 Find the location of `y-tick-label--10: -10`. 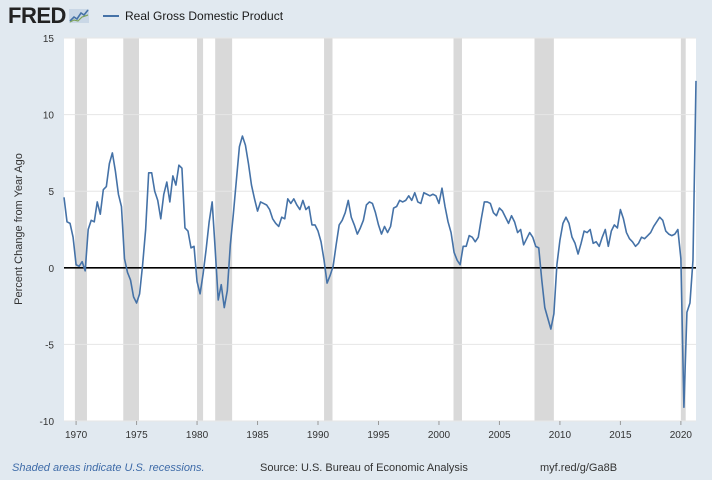

y-tick-label--10: -10 is located at coordinates (47, 422).